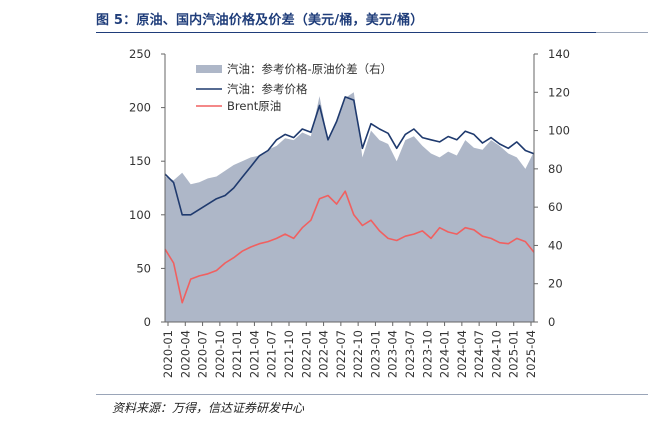 This screenshot has width=648, height=426. Describe the element at coordinates (260, 20) in the screenshot. I see `chart-title: 图 5：原油、国内汽油价格及价差（美元/桶，美元/桶）` at that location.